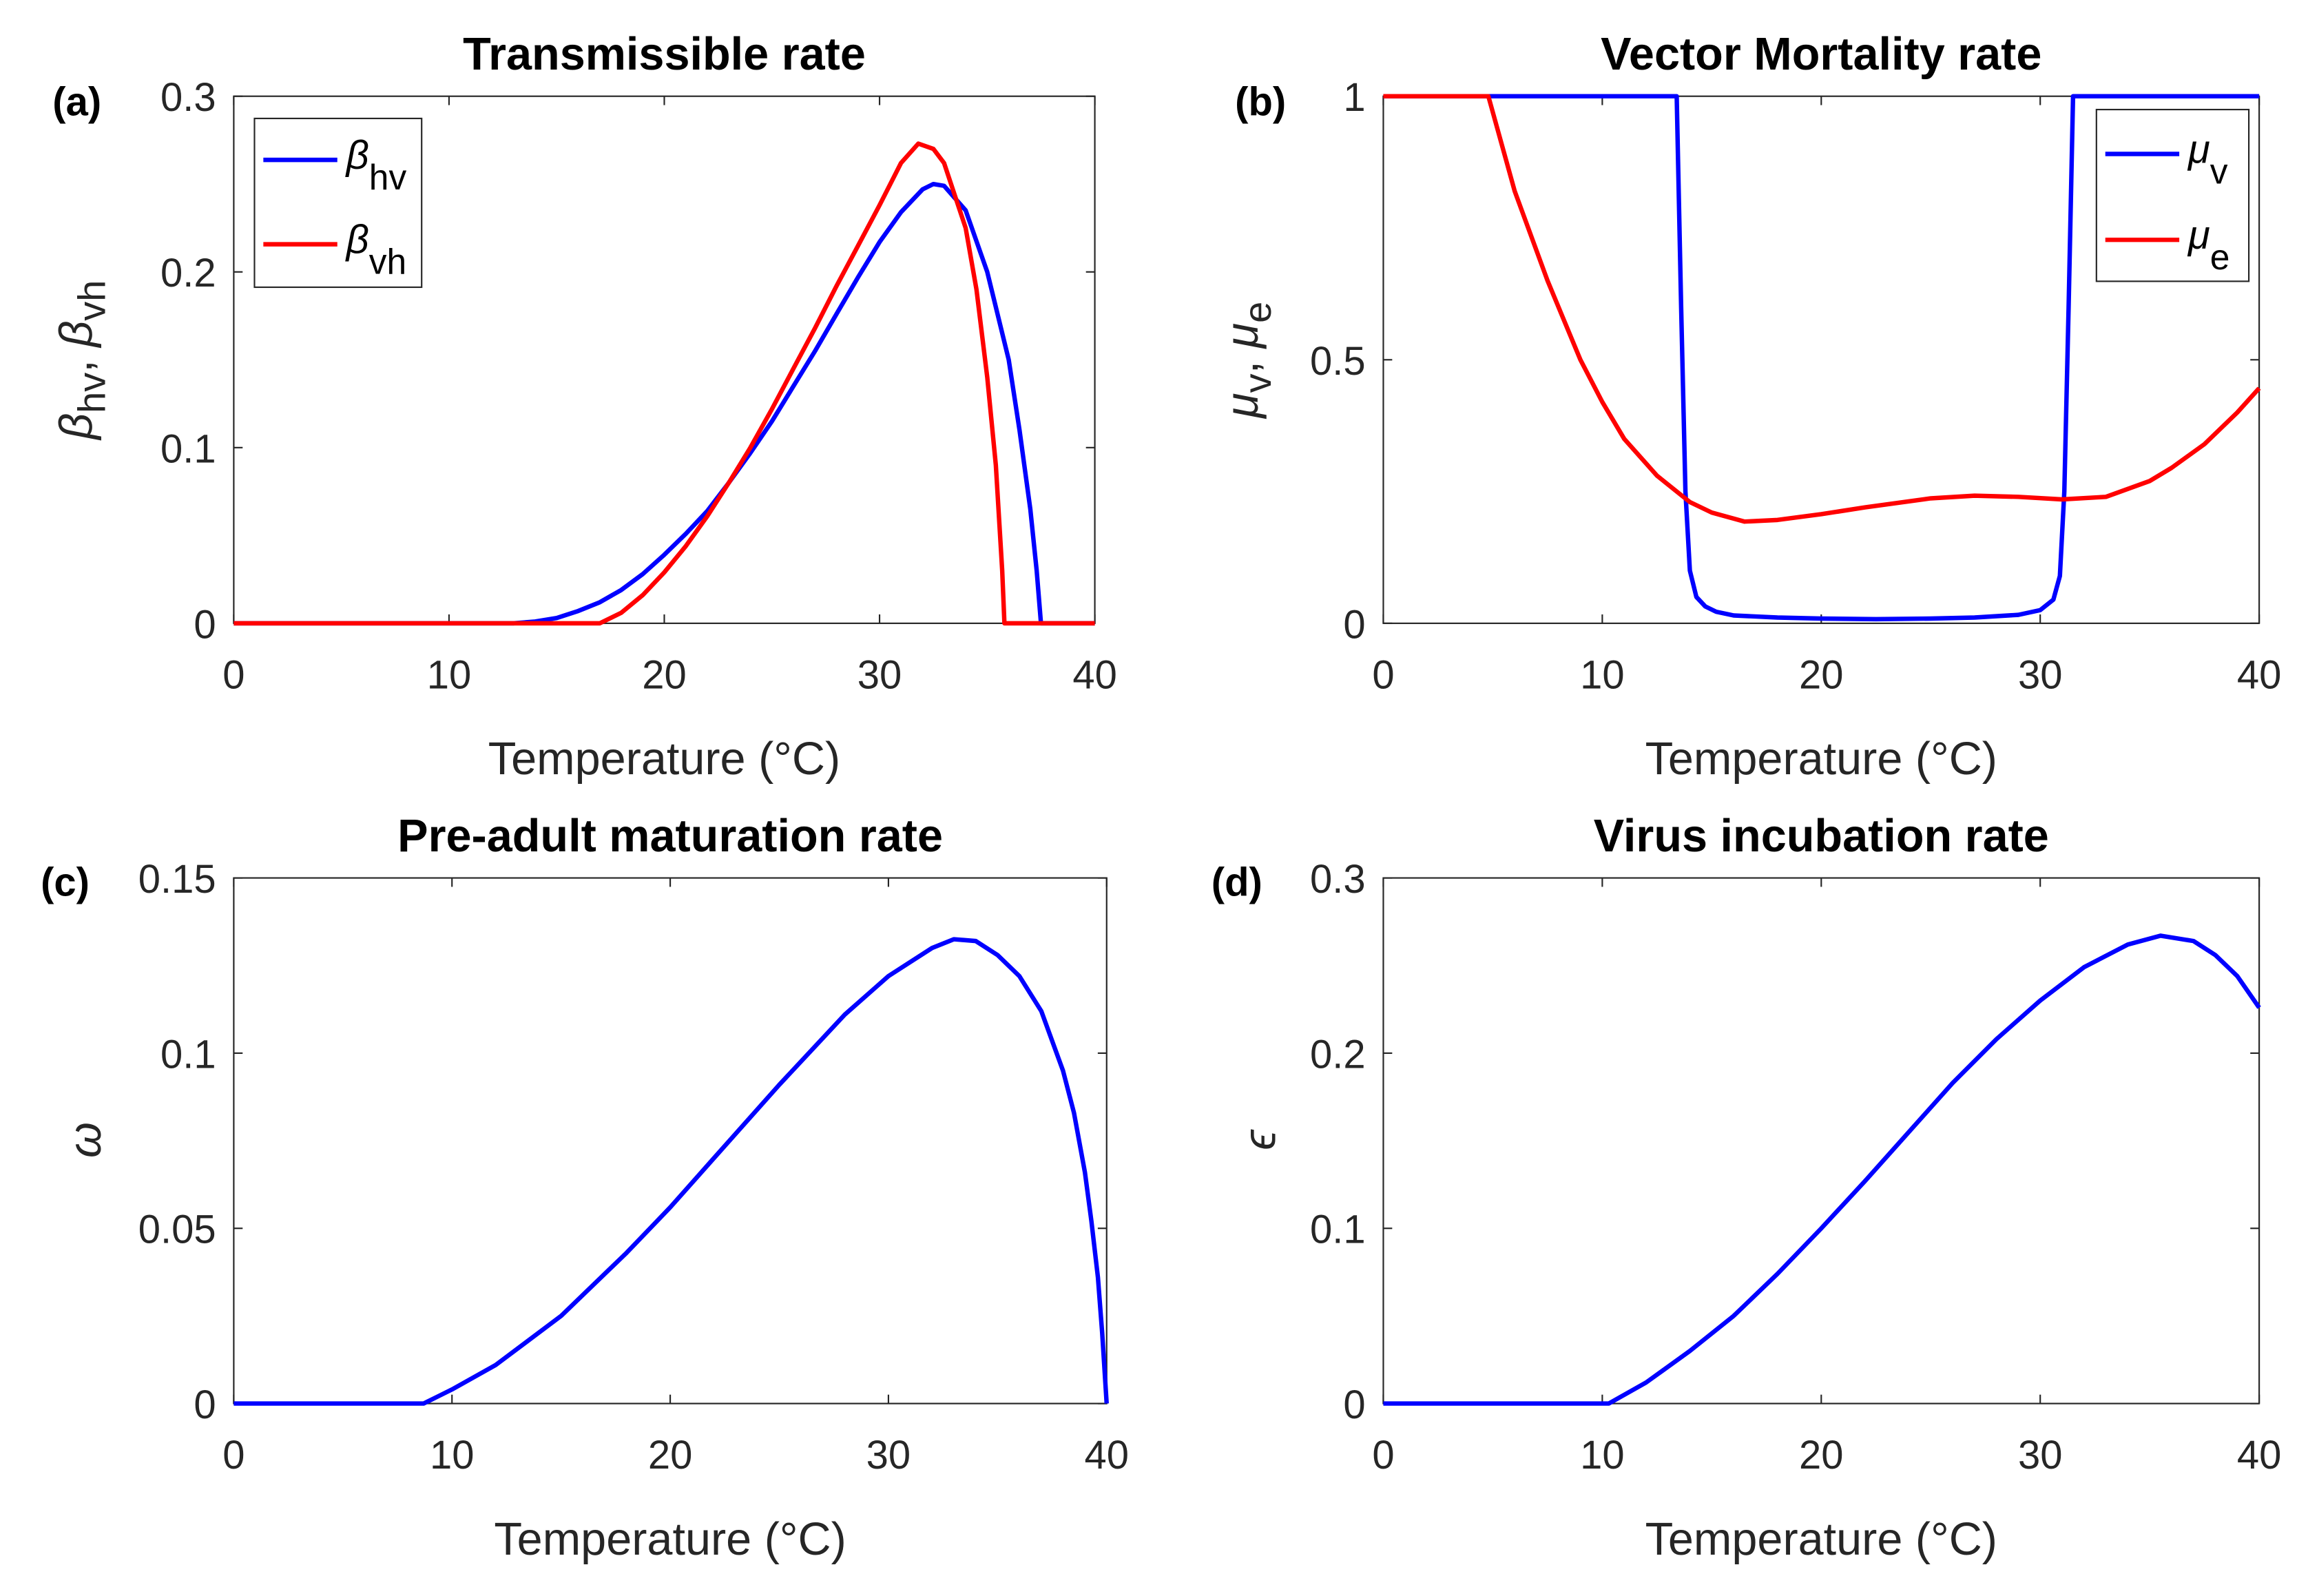  Describe the element at coordinates (92, 393) in the screenshot. I see `y-axis-label-part: hv` at that location.